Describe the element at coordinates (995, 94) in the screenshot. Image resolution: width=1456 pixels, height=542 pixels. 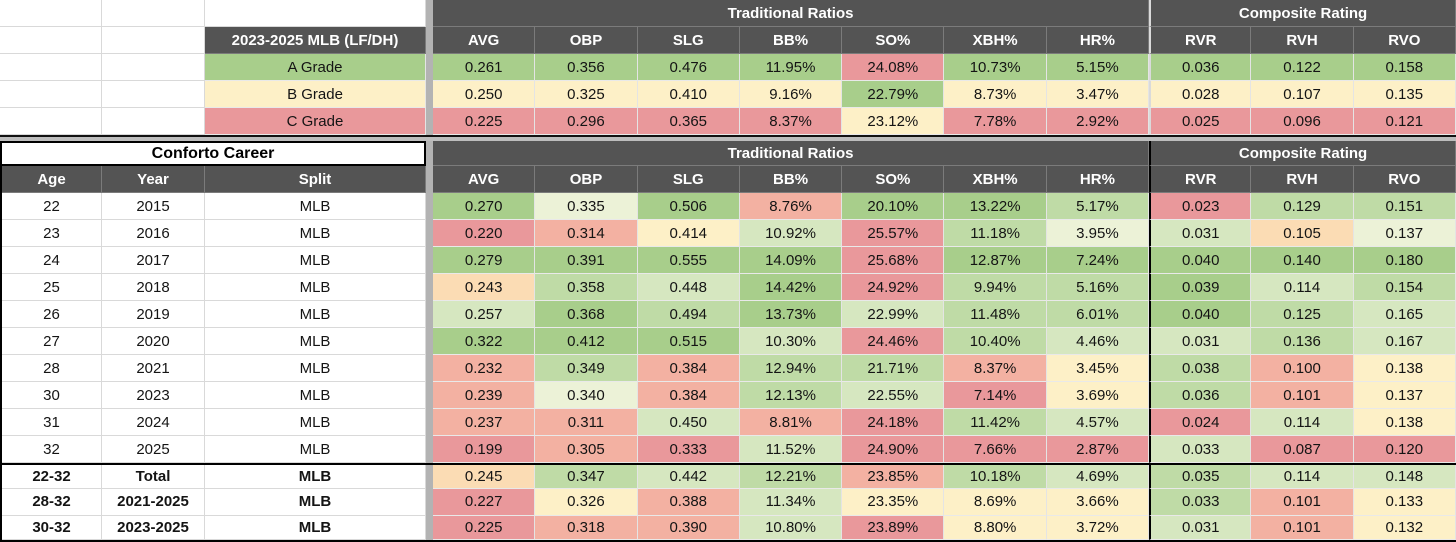
I see `stat-cell: 8.73%` at that location.